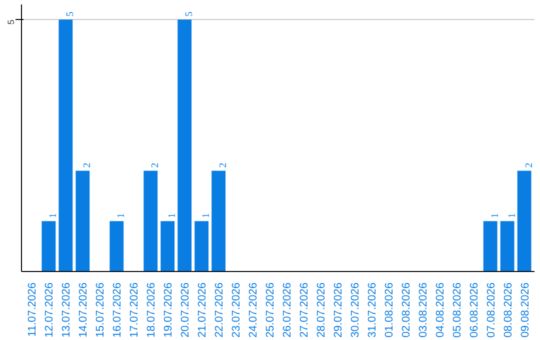 This screenshot has height=340, width=540. I want to click on x-tick-label: 06.08.2026, so click(474, 310).